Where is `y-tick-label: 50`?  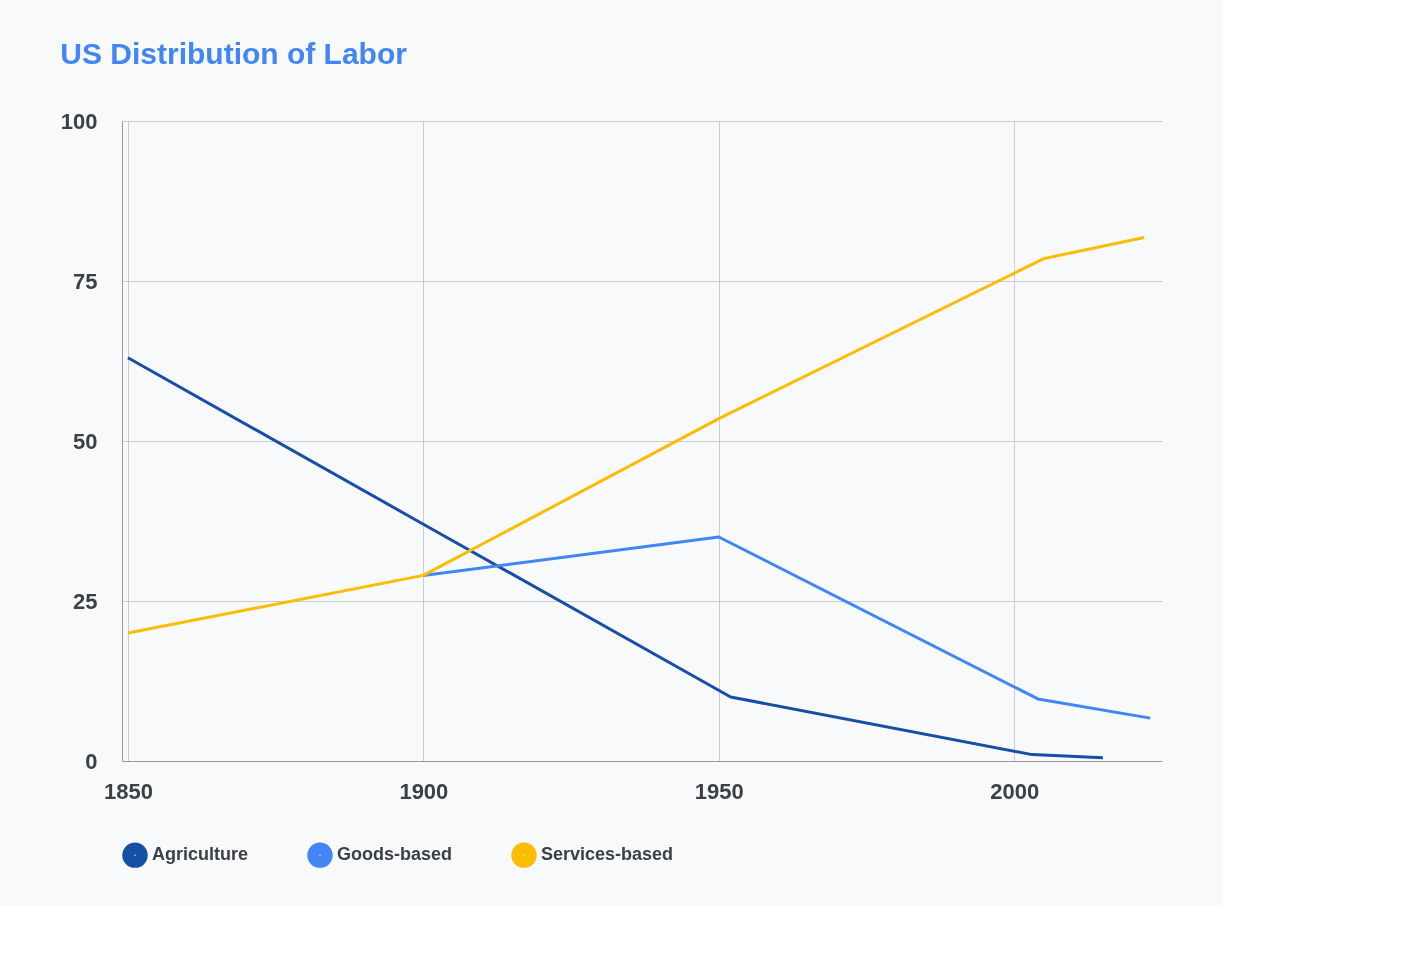
y-tick-label: 50 is located at coordinates (85, 441).